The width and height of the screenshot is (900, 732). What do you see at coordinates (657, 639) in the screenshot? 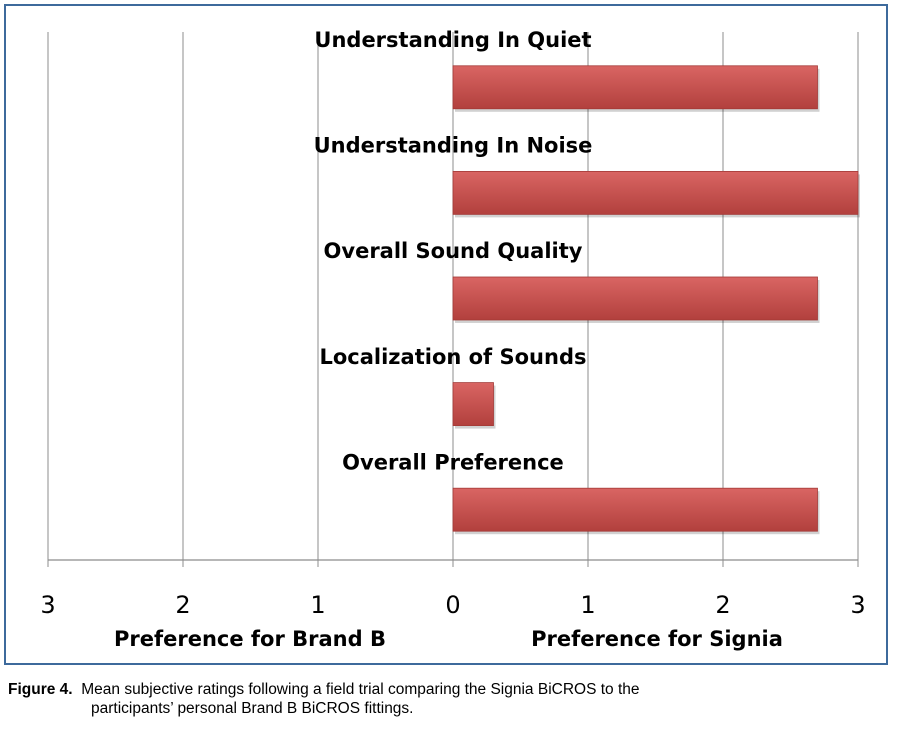
I see `x-axis-title-right: Preference for Signia` at bounding box center [657, 639].